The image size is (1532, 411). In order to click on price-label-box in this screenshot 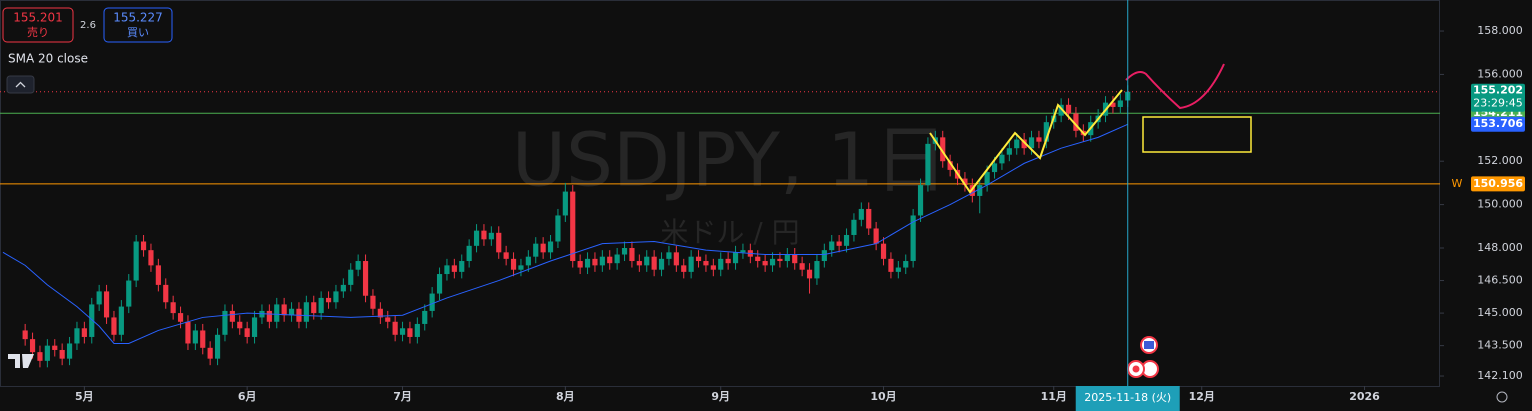, I will do `click(1498, 184)`.